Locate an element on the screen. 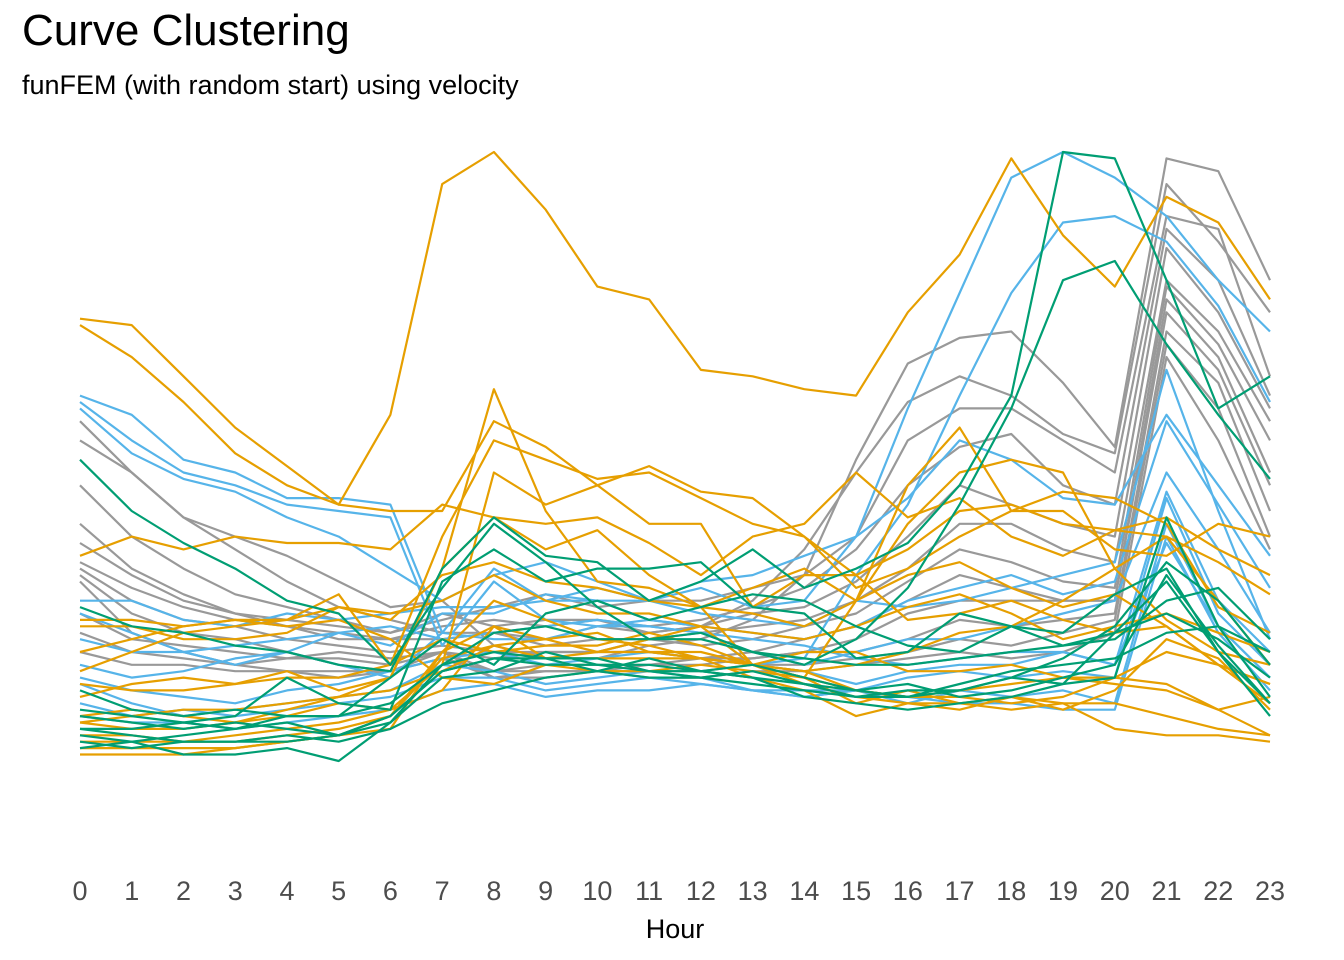  x-tick-label: 12 is located at coordinates (701, 891).